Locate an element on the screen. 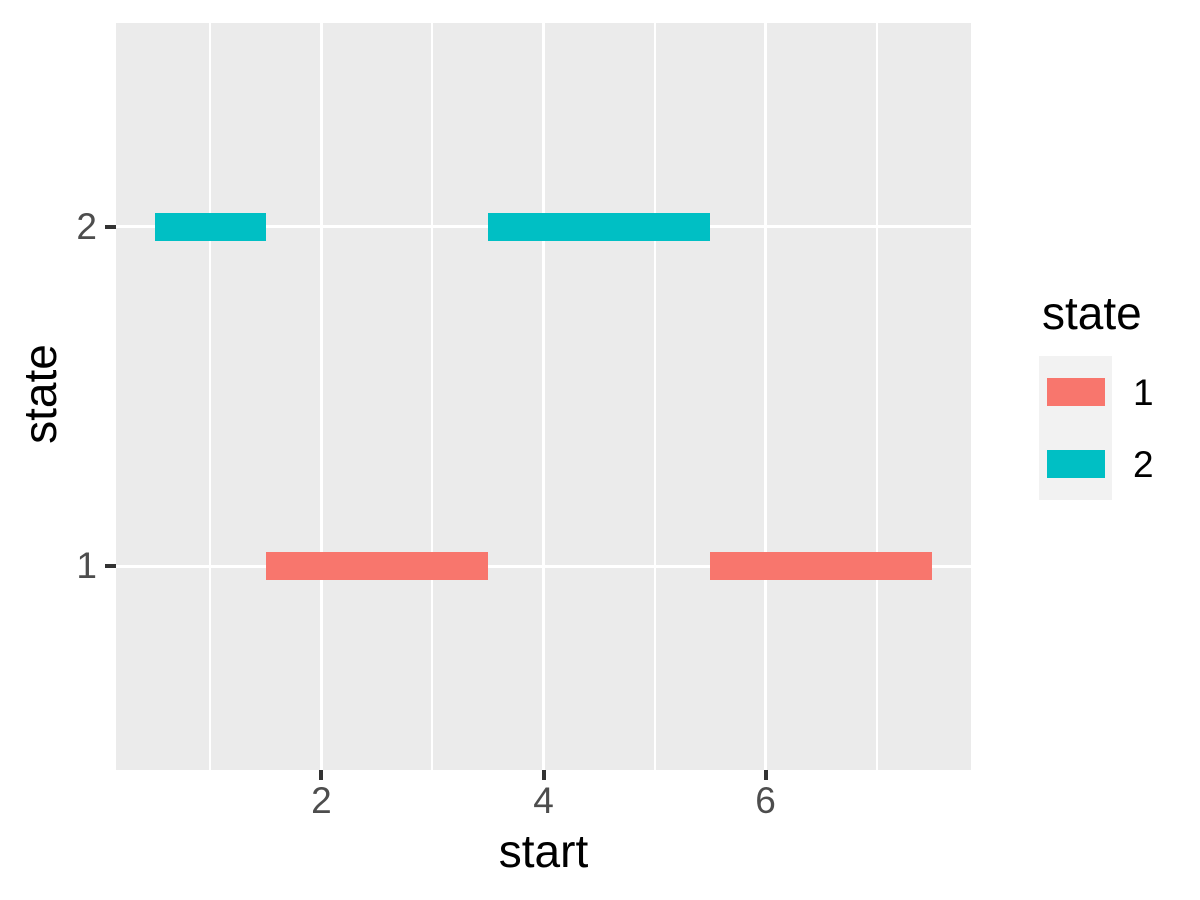 Image resolution: width=1200 pixels, height=900 pixels. legend-entry-label: 1 is located at coordinates (1143, 392).